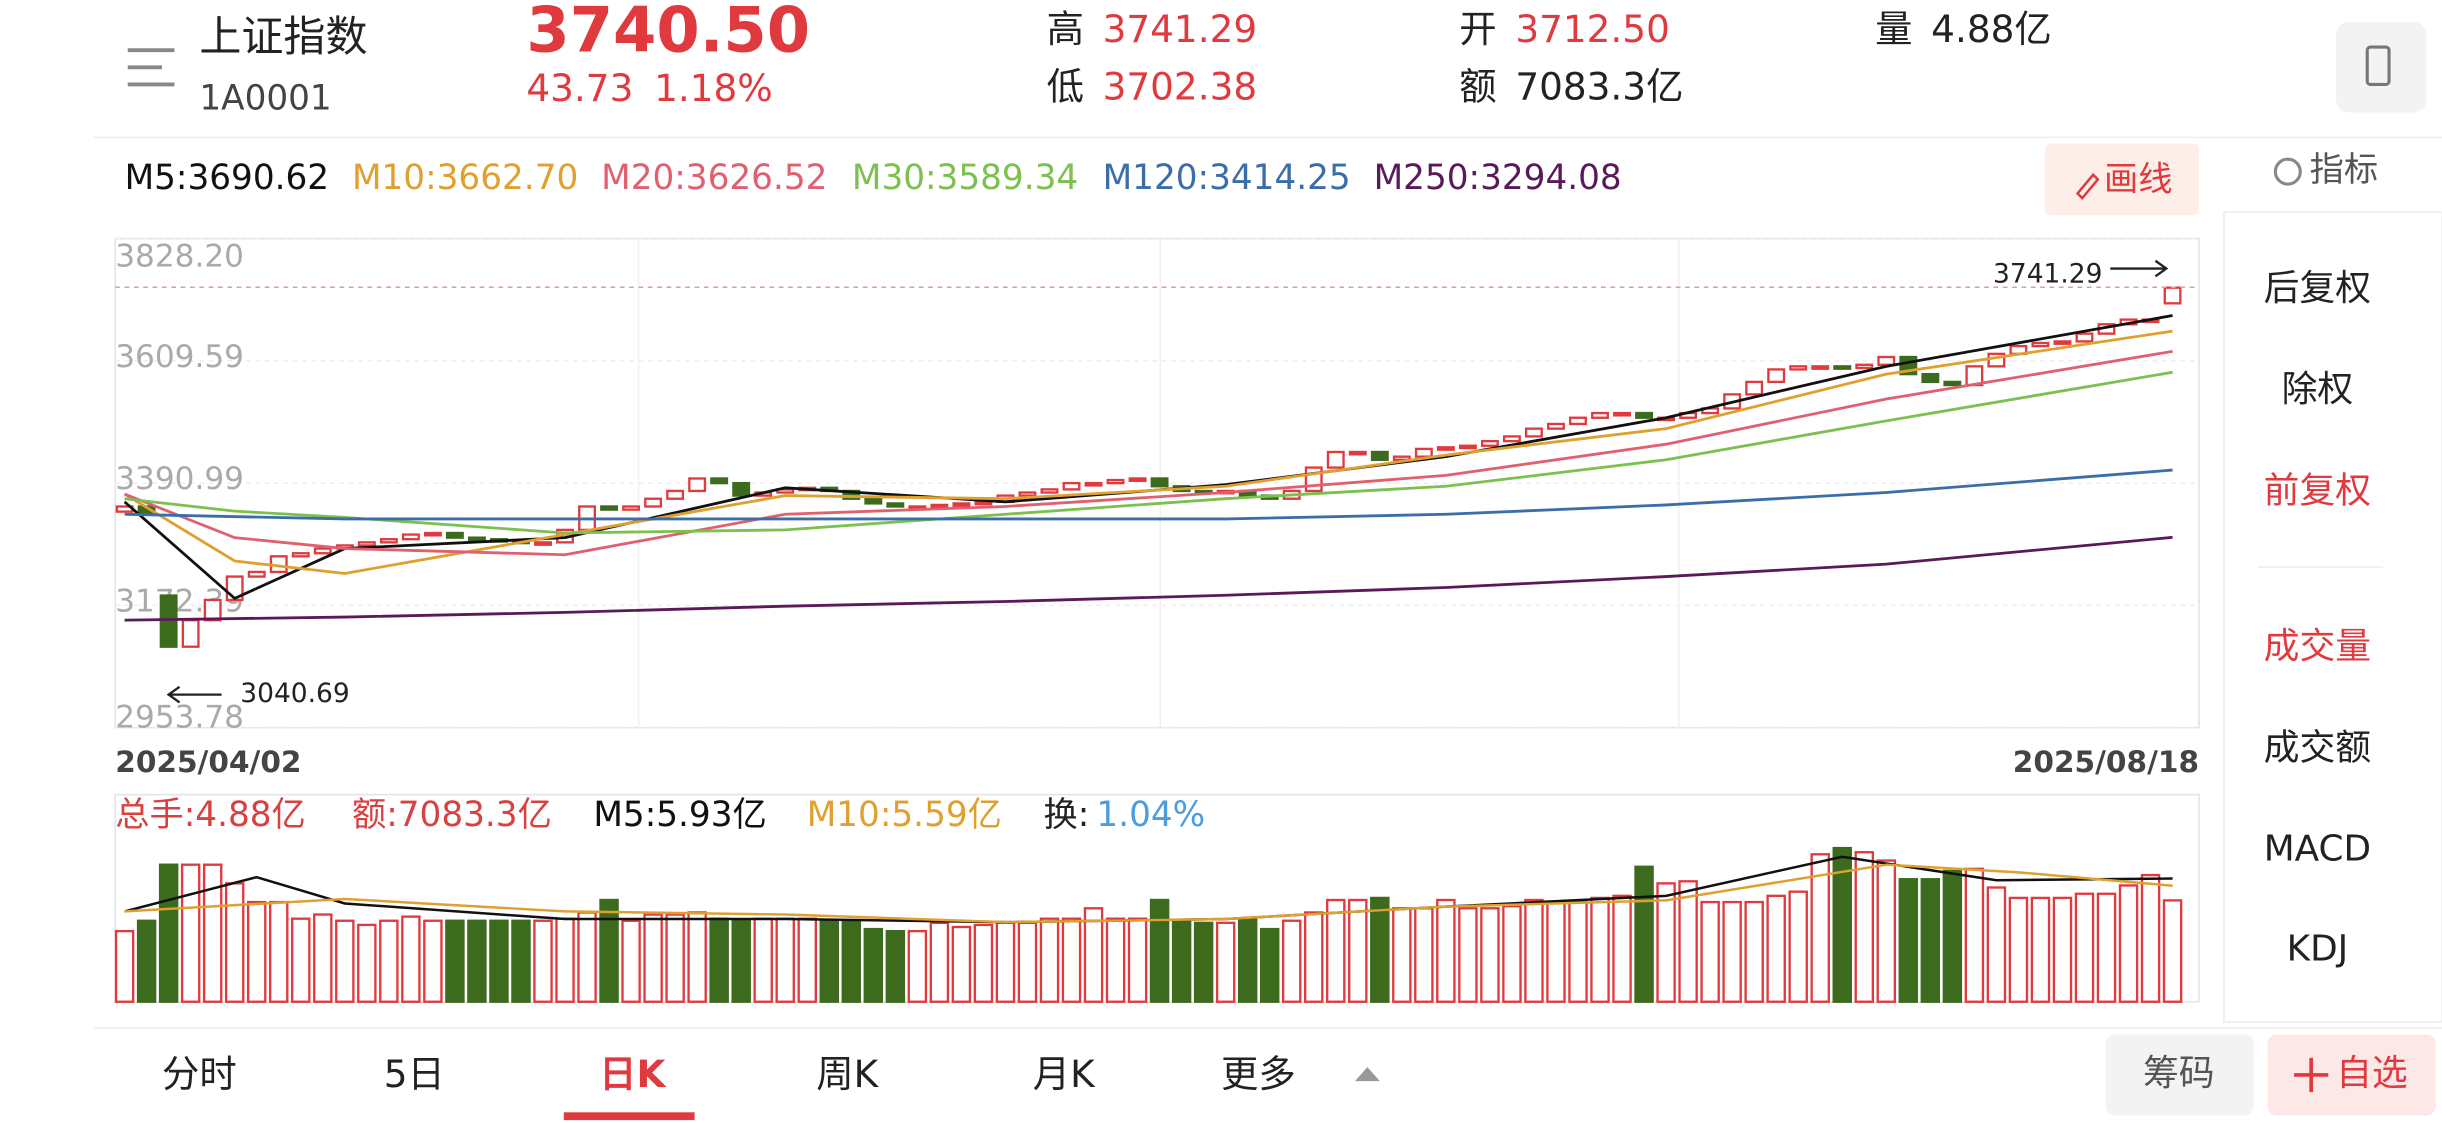 The image size is (2442, 1122). I want to click on side-item: MACD, so click(2317, 849).